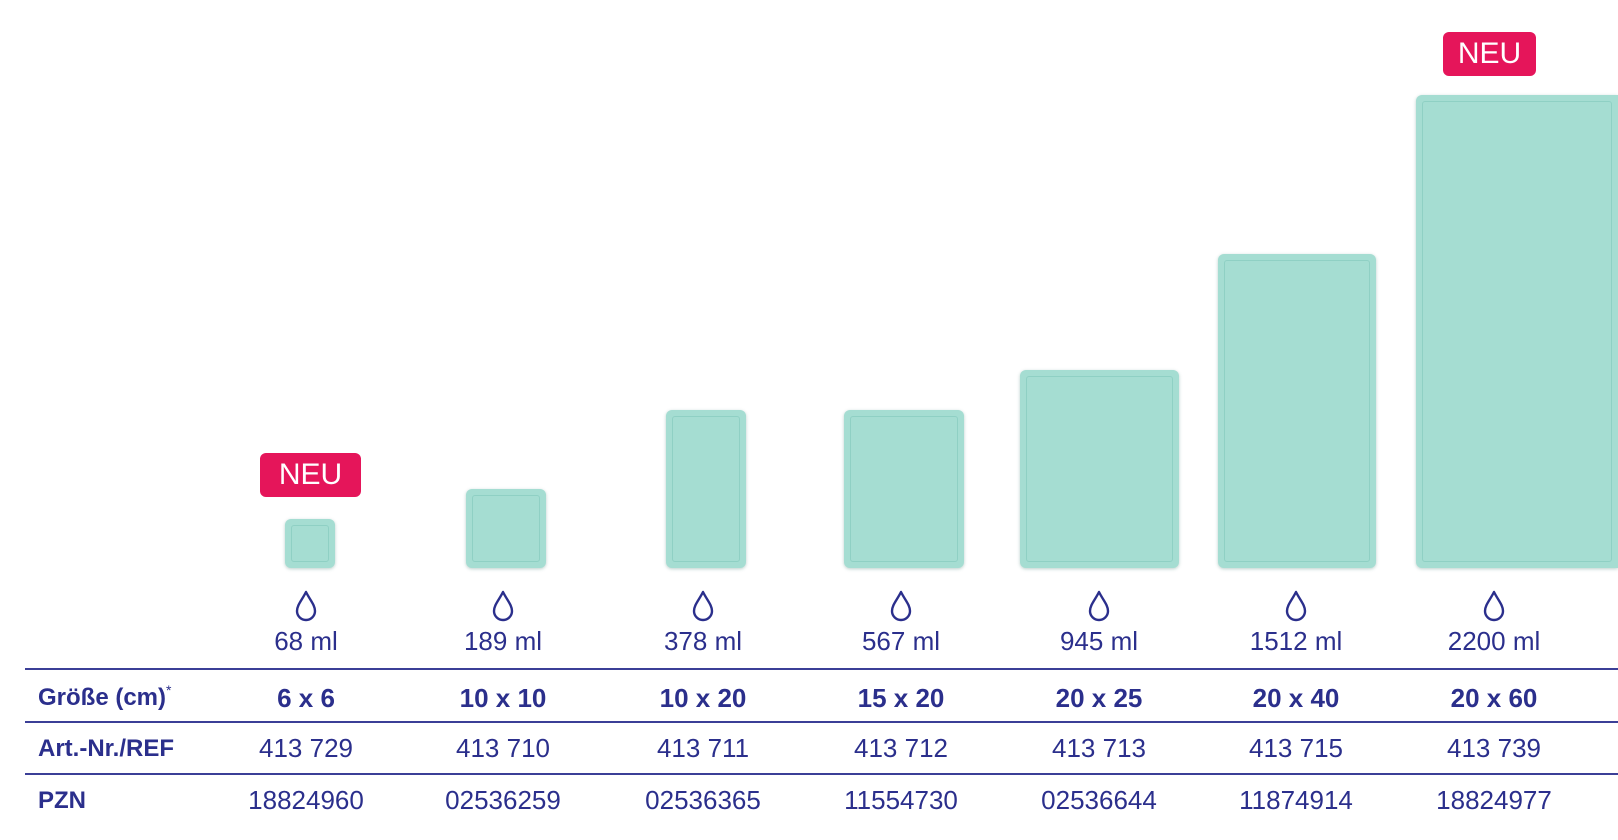 Image resolution: width=1618 pixels, height=840 pixels. Describe the element at coordinates (1099, 698) in the screenshot. I see `size-value: 20 x 25` at that location.